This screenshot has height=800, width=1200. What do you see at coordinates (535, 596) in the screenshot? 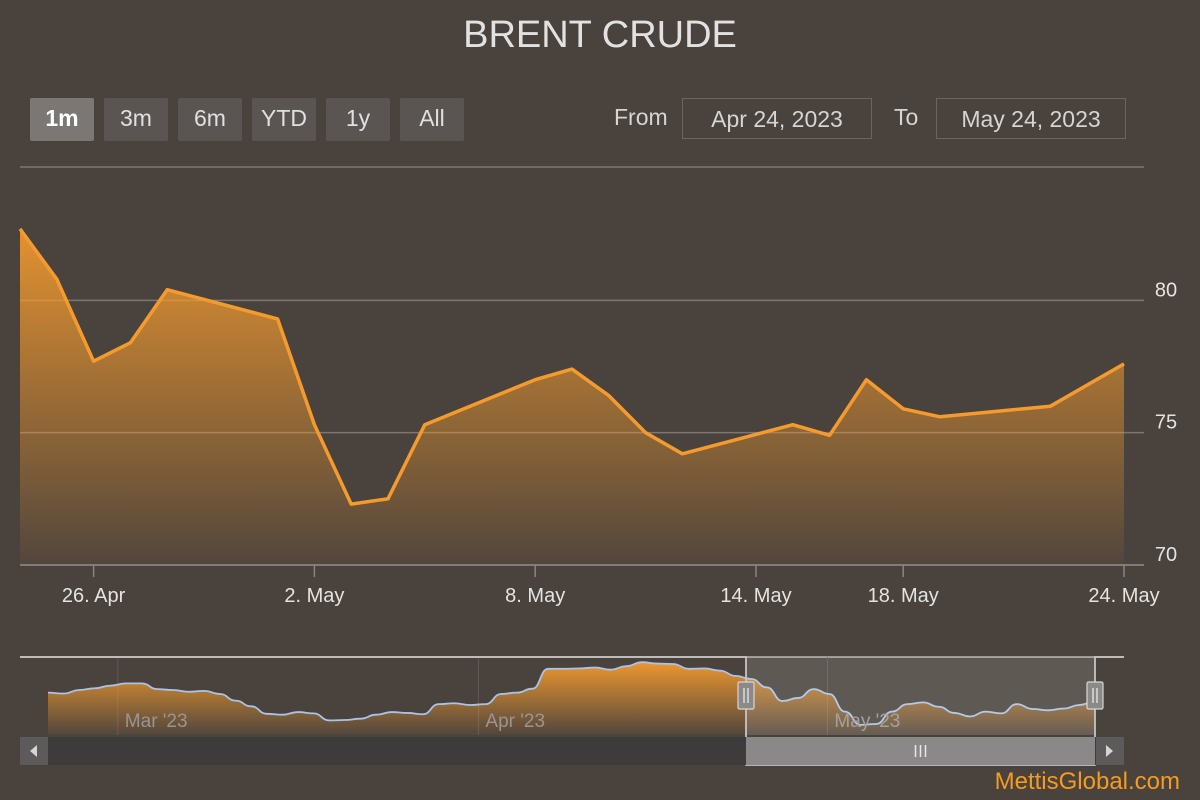
I see `x-tick-label: 8. May` at bounding box center [535, 596].